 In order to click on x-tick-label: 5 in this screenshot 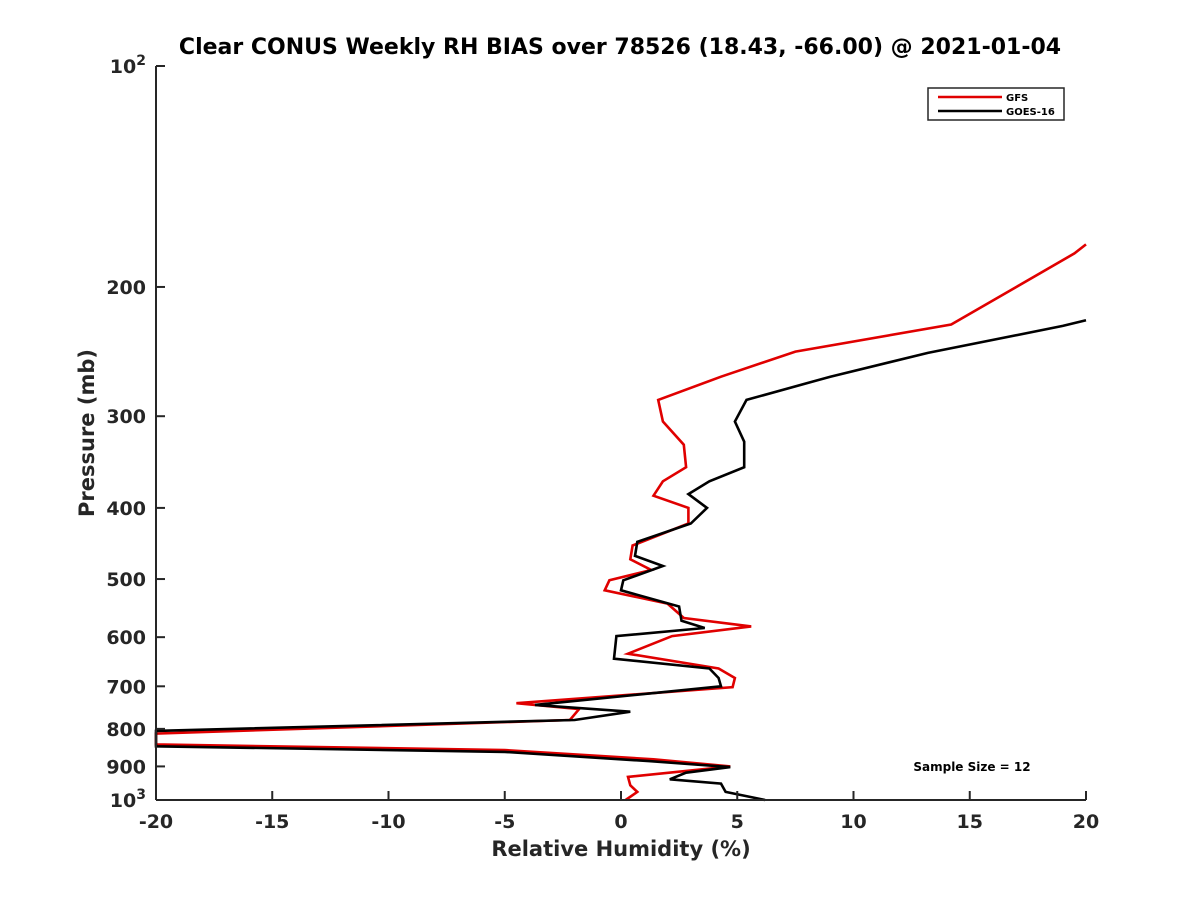, I will do `click(737, 822)`.